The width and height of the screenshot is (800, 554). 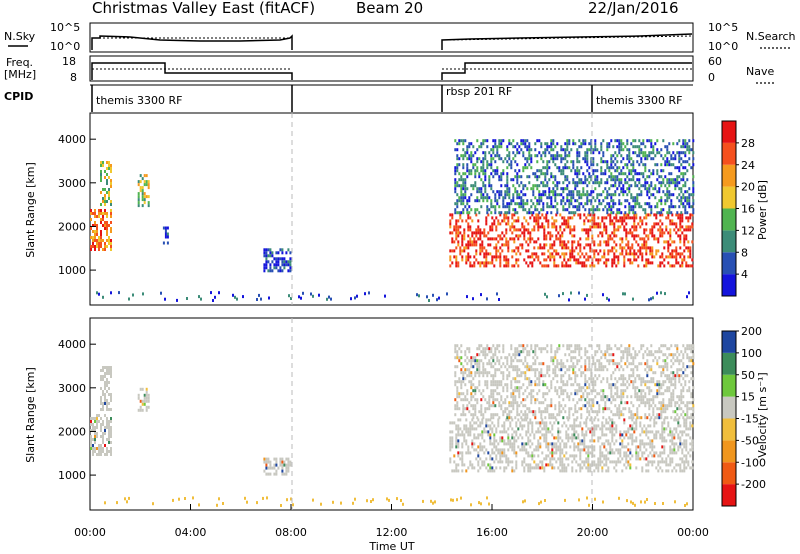 What do you see at coordinates (479, 91) in the screenshot?
I see `cpid-segment-2: rbsp 201 RF` at bounding box center [479, 91].